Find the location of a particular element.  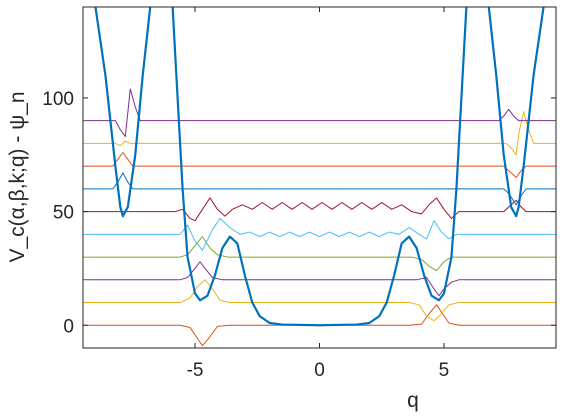

x-tick-label: 5 is located at coordinates (444, 370).